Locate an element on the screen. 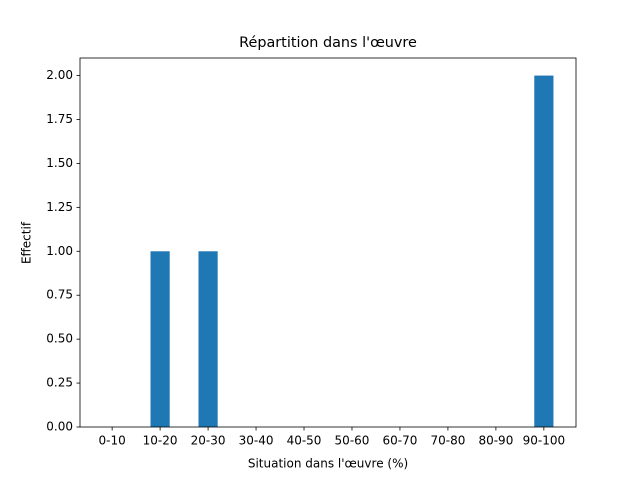 The image size is (640, 480). y-tick-label: 1.00 is located at coordinates (59, 251).